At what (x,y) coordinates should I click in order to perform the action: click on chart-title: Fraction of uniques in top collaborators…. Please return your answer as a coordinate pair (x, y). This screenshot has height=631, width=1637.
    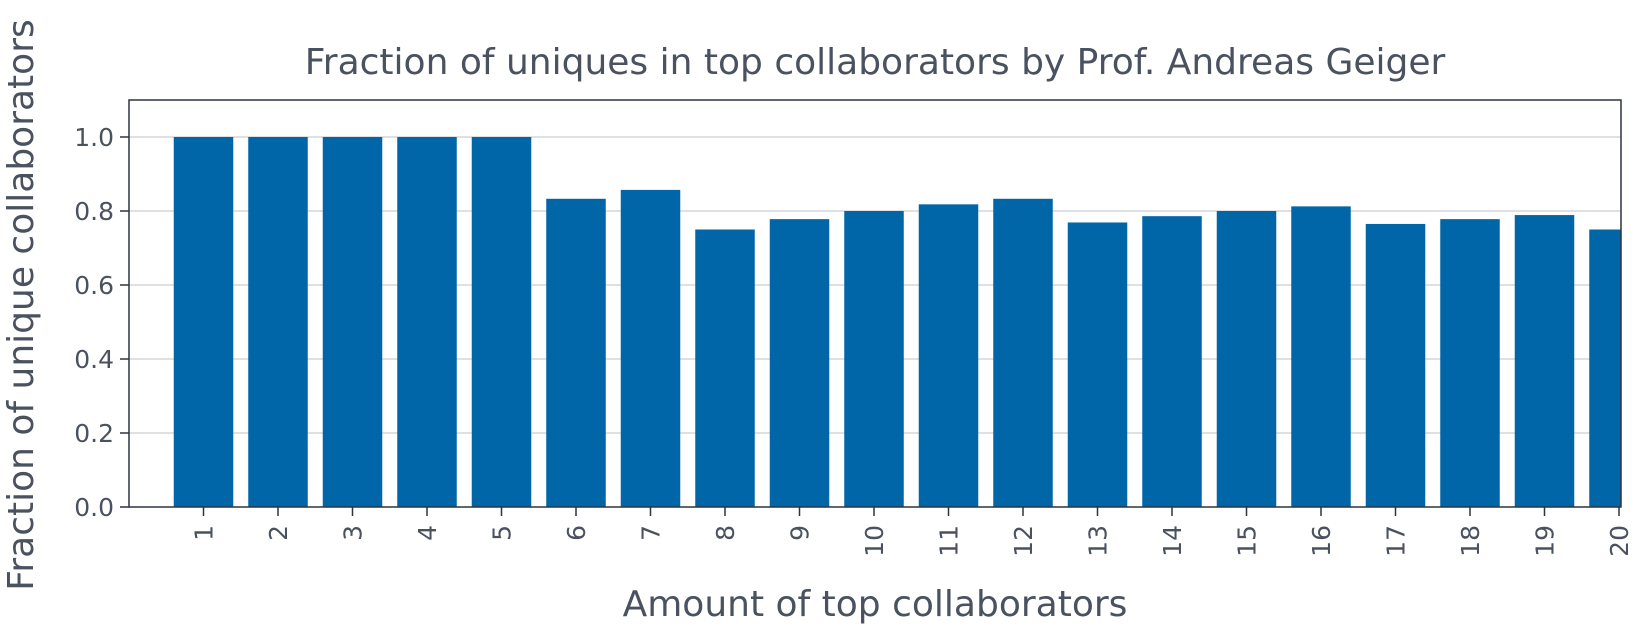
    Looking at the image, I should click on (875, 62).